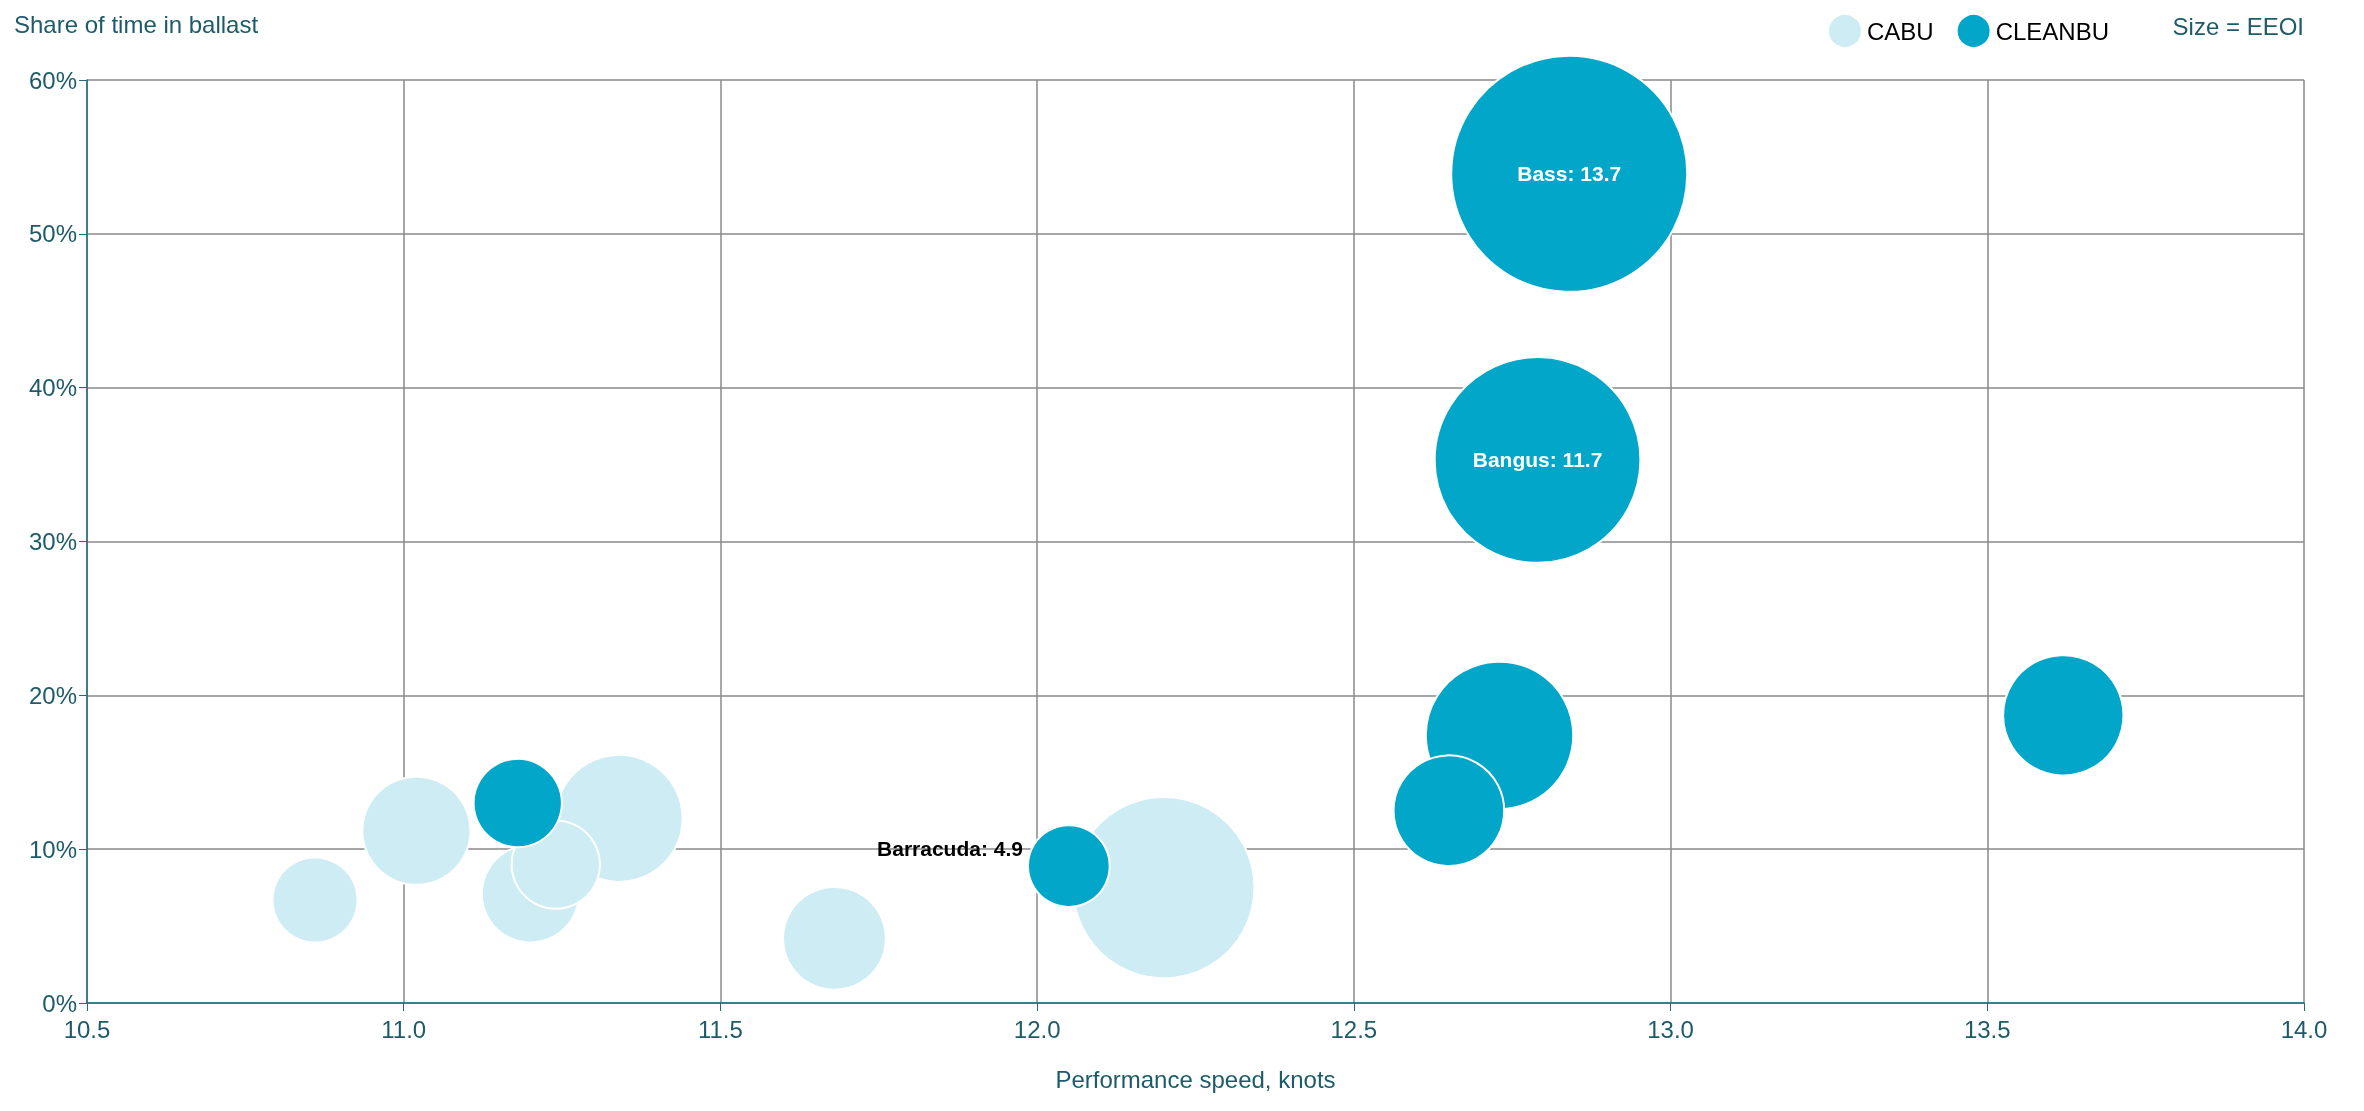 The height and width of the screenshot is (1111, 2364). Describe the element at coordinates (1670, 1029) in the screenshot. I see `x-tick-label: 13.0` at that location.